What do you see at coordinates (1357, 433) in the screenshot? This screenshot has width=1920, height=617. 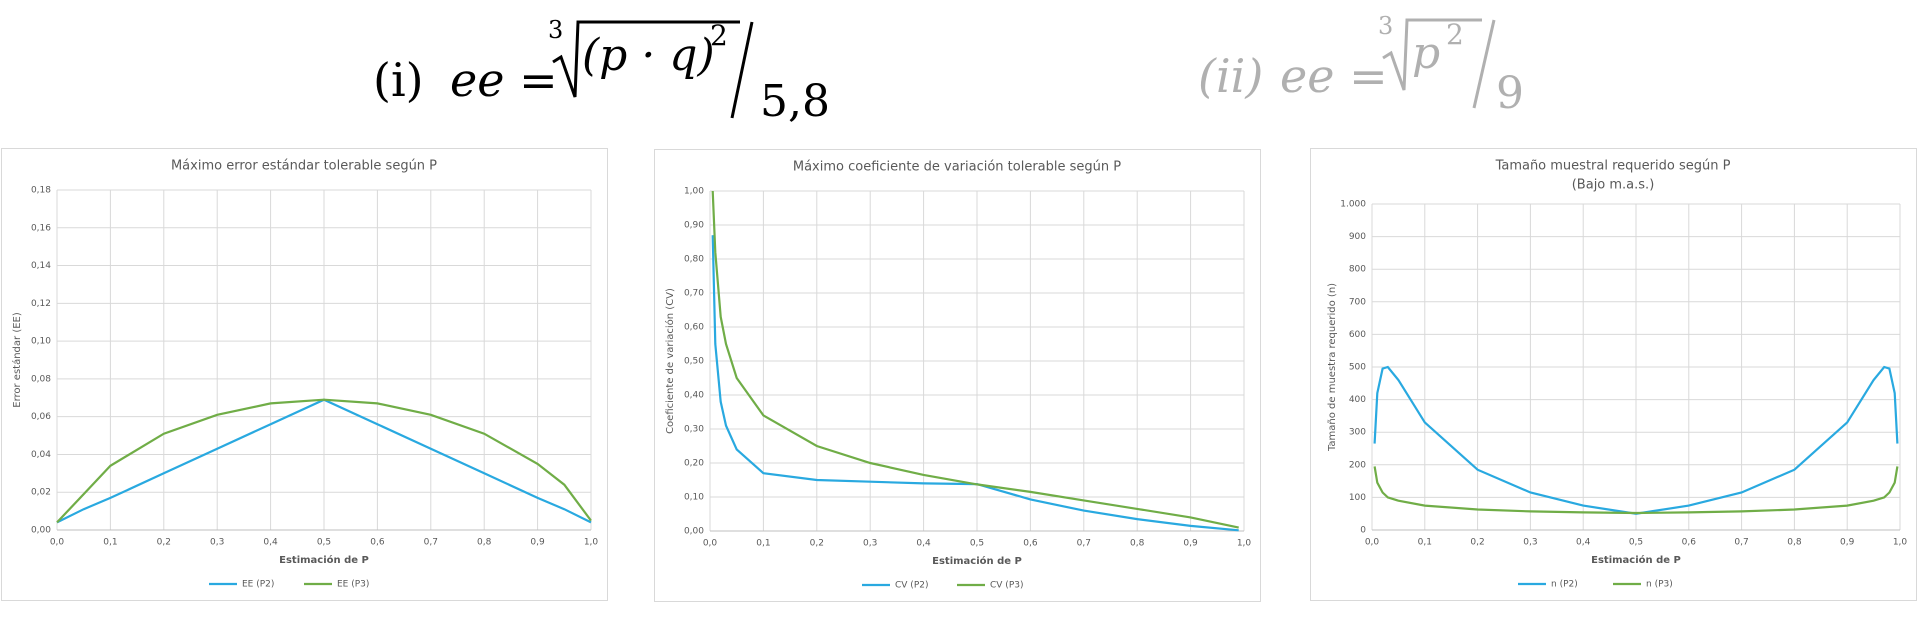 I see `y-tick-label: 300` at bounding box center [1357, 433].